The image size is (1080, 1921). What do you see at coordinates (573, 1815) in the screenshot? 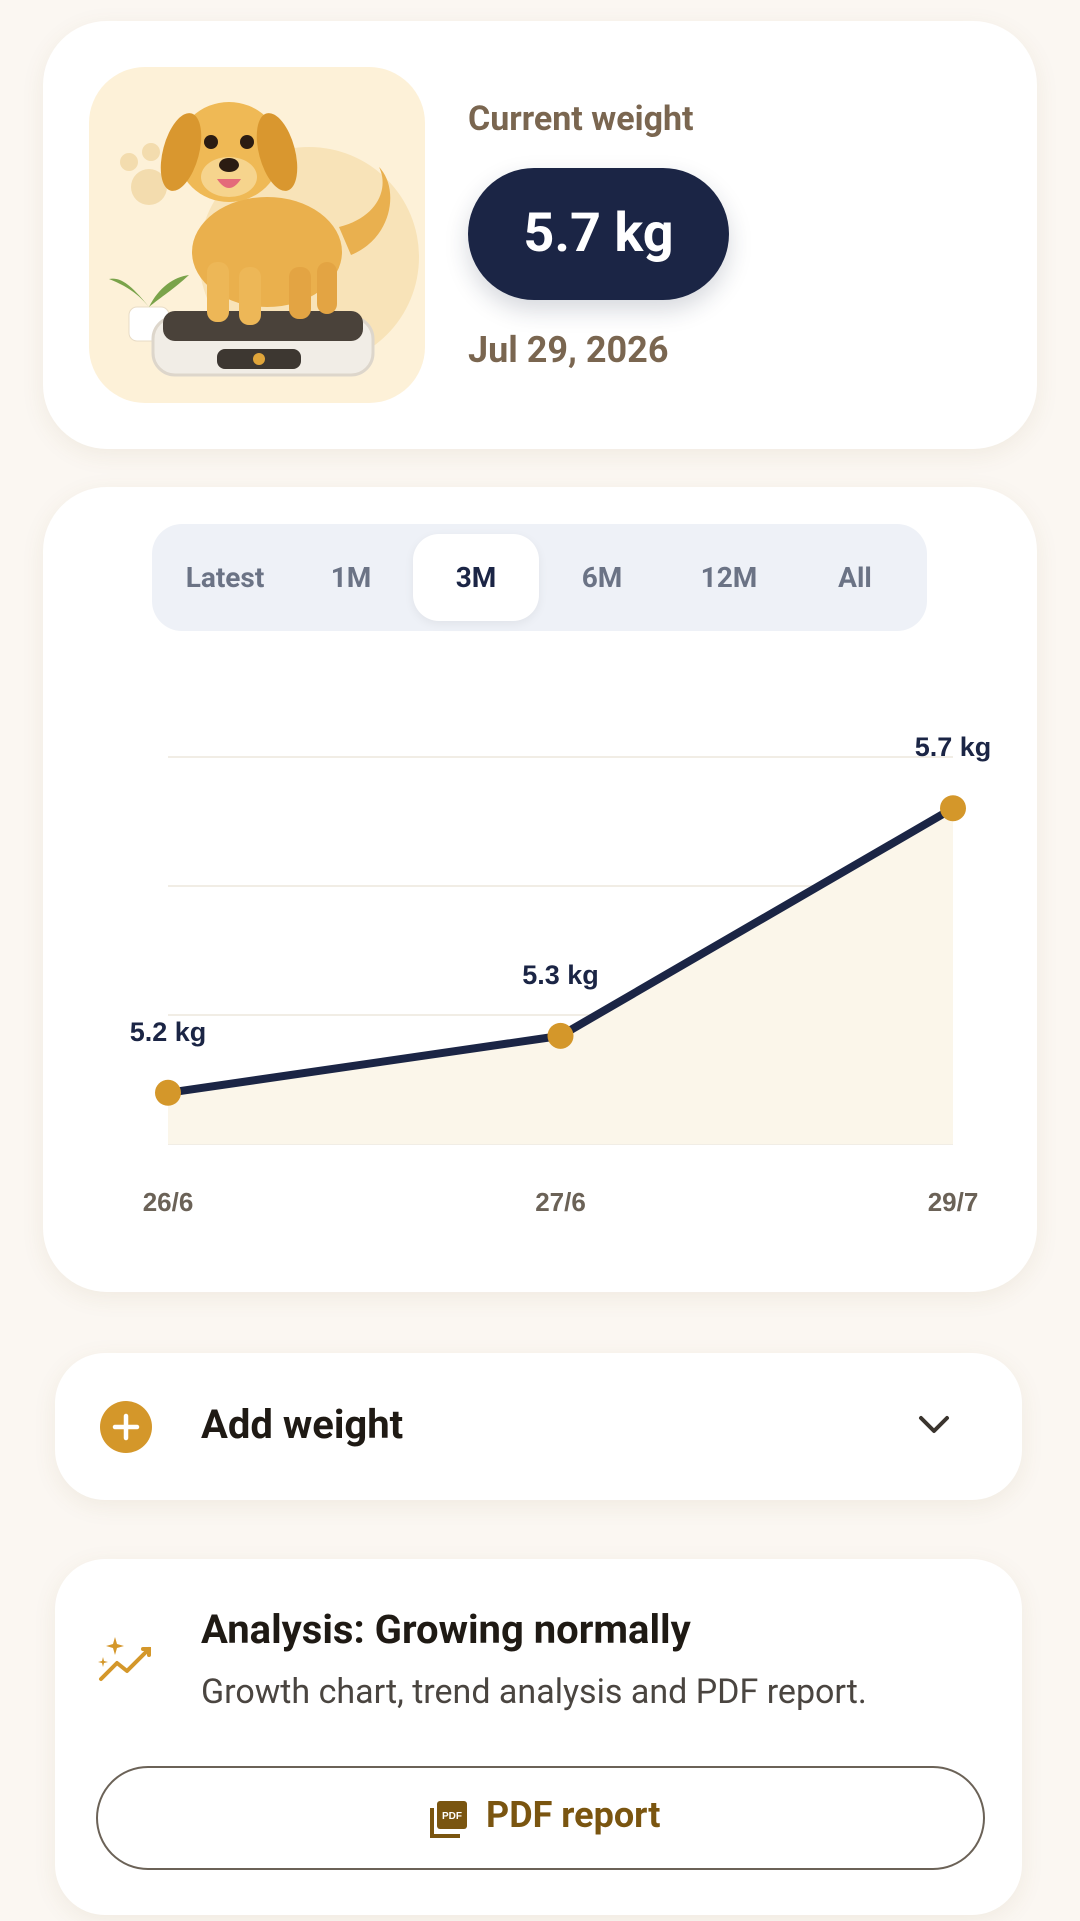
I see `pdf-report-label: PDF report` at bounding box center [573, 1815].